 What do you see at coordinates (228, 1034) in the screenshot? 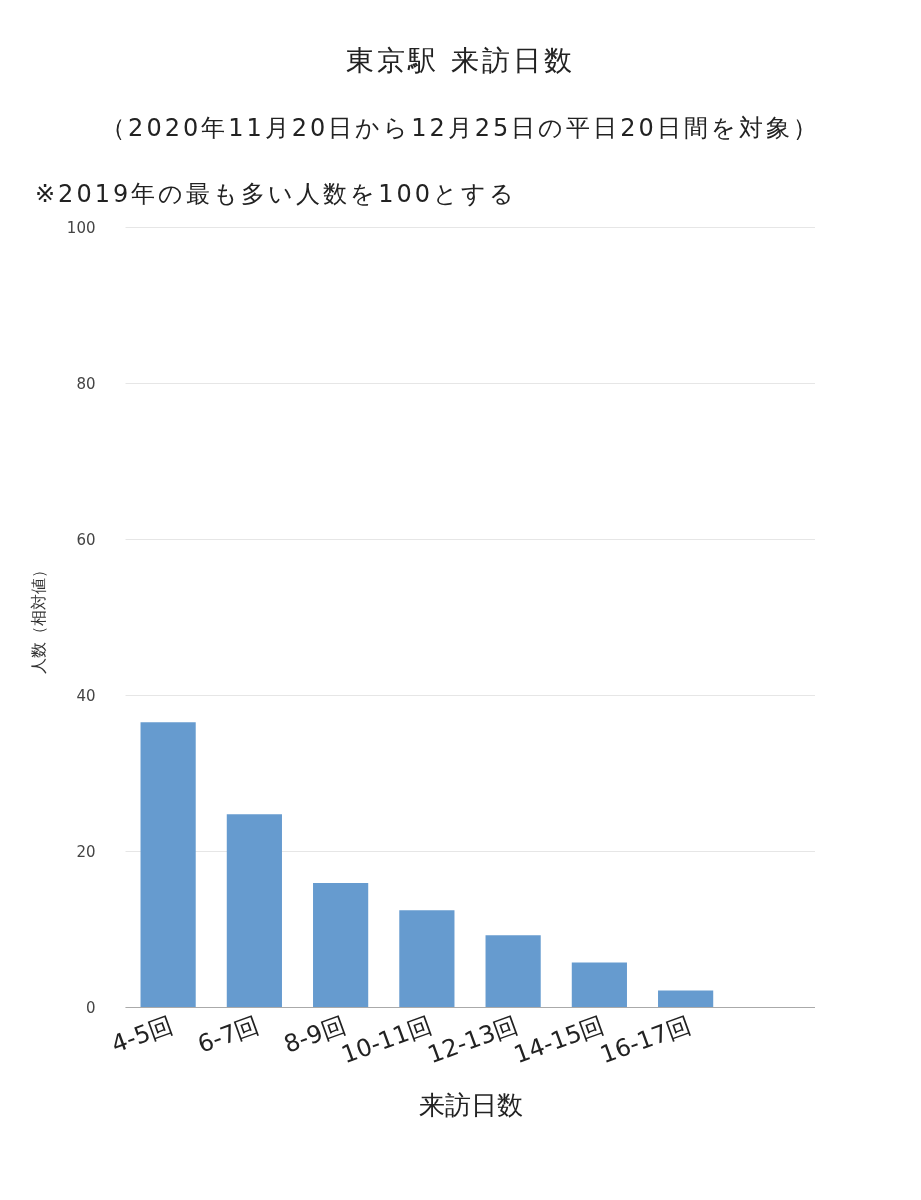
I see `x-tick-label: 6-7回` at bounding box center [228, 1034].